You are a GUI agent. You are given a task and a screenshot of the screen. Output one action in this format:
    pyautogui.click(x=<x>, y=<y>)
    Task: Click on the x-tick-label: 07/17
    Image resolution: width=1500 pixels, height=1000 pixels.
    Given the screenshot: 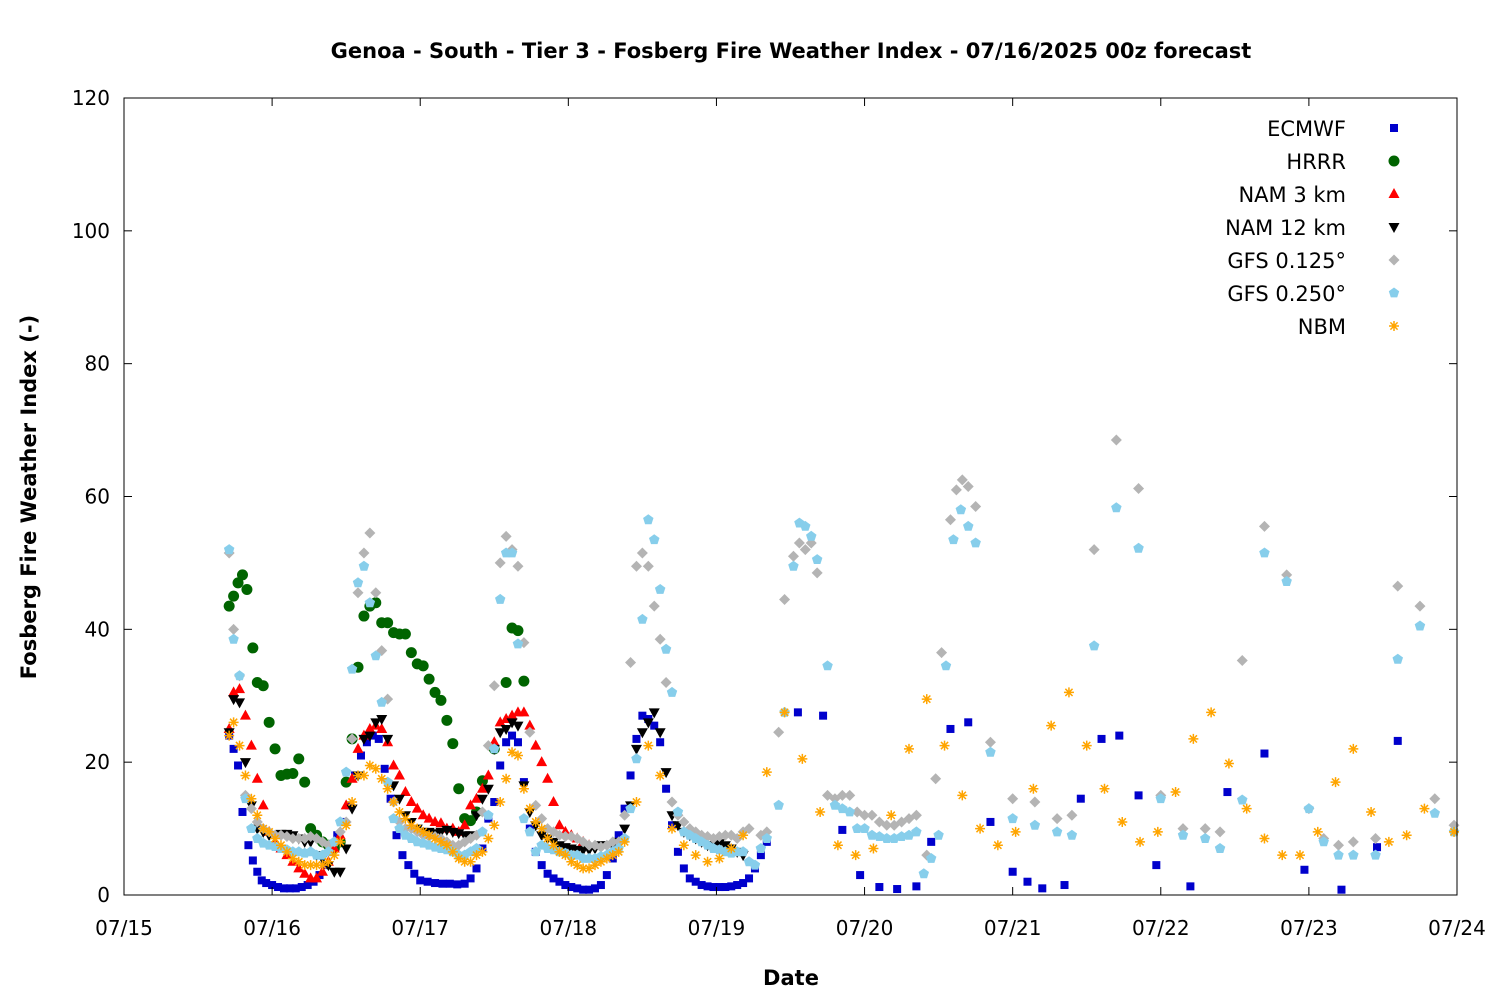 What is the action you would take?
    pyautogui.click(x=420, y=928)
    